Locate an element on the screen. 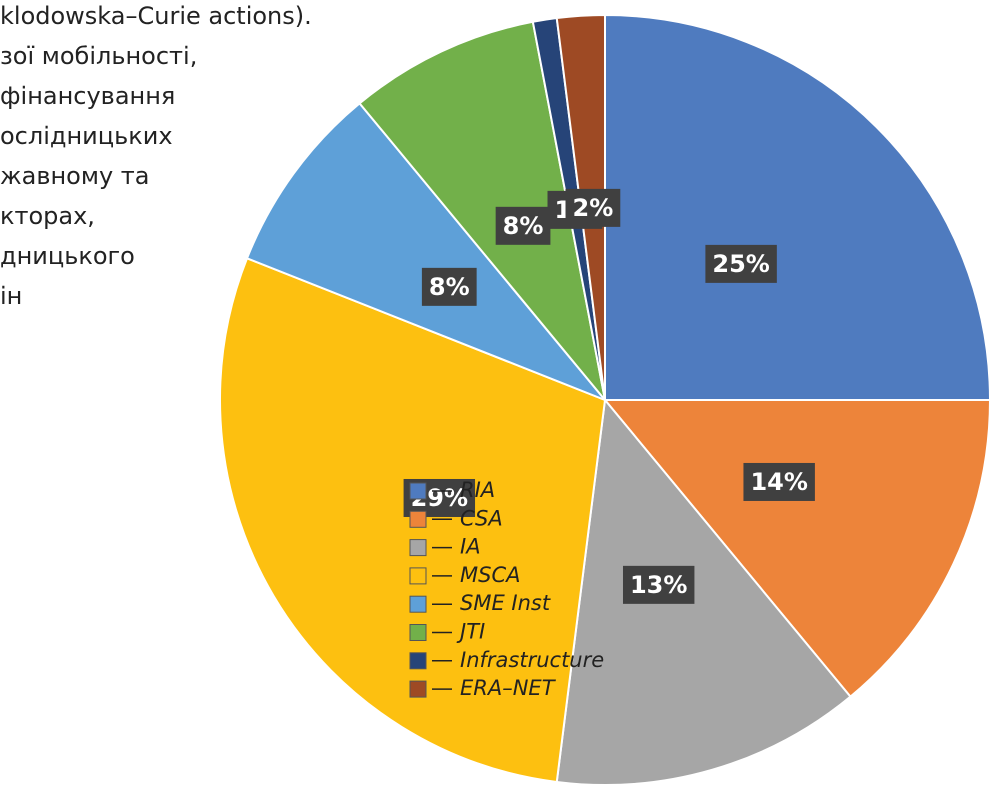 This screenshot has width=989, height=785. data-label-text: 13% is located at coordinates (658, 585).